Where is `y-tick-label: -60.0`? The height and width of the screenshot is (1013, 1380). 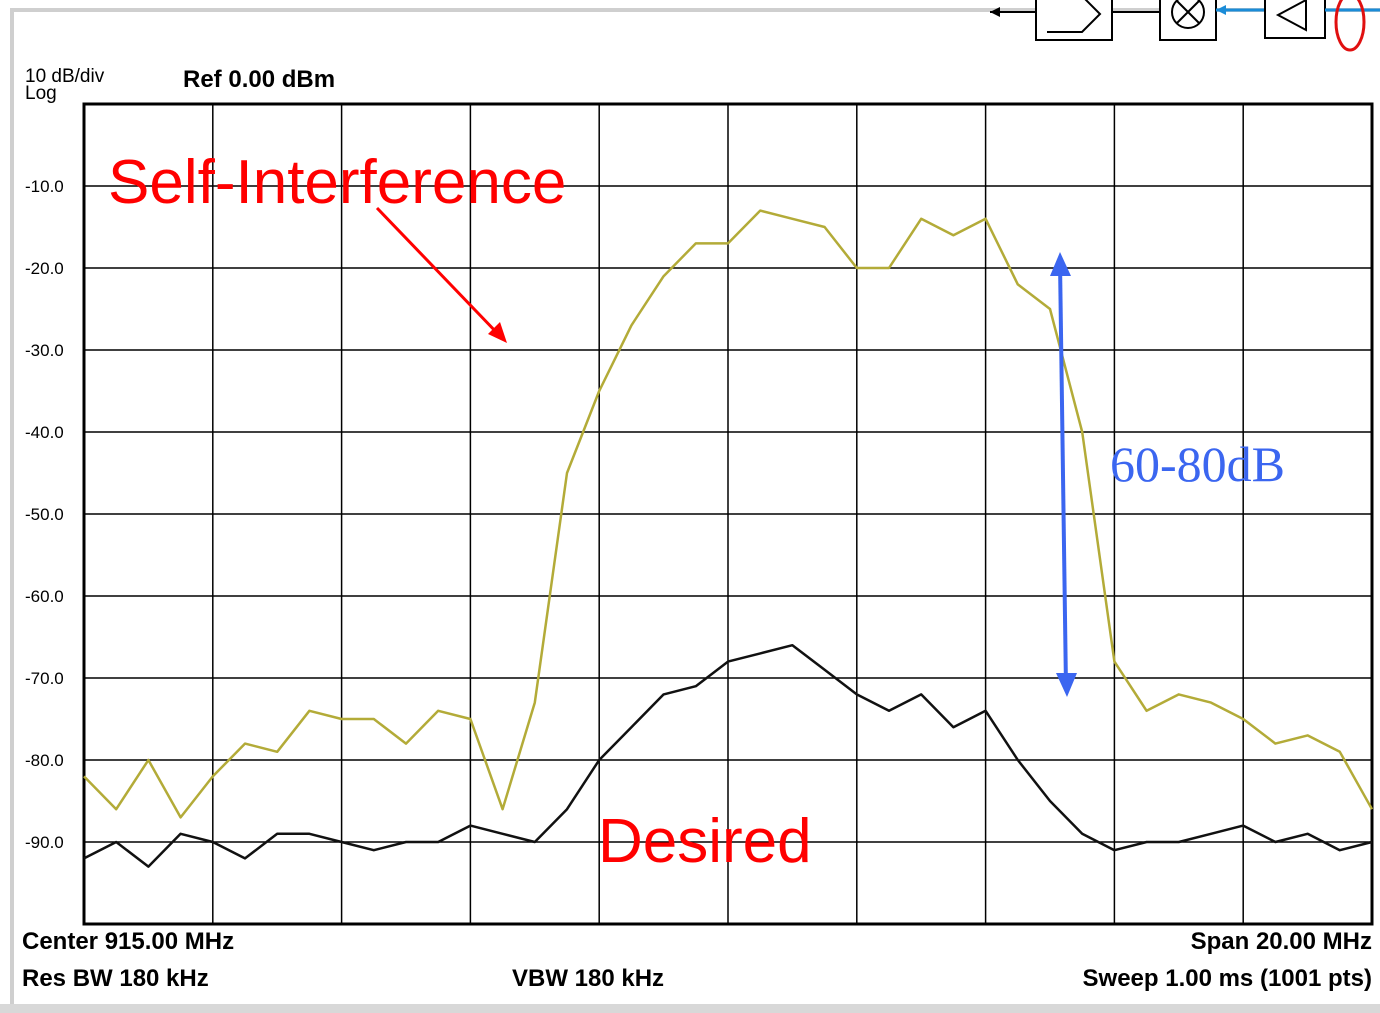
y-tick-label: -60.0 is located at coordinates (44, 596).